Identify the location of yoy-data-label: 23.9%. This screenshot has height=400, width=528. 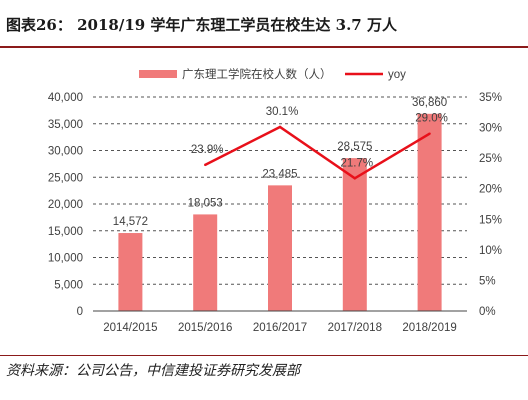
(207, 150).